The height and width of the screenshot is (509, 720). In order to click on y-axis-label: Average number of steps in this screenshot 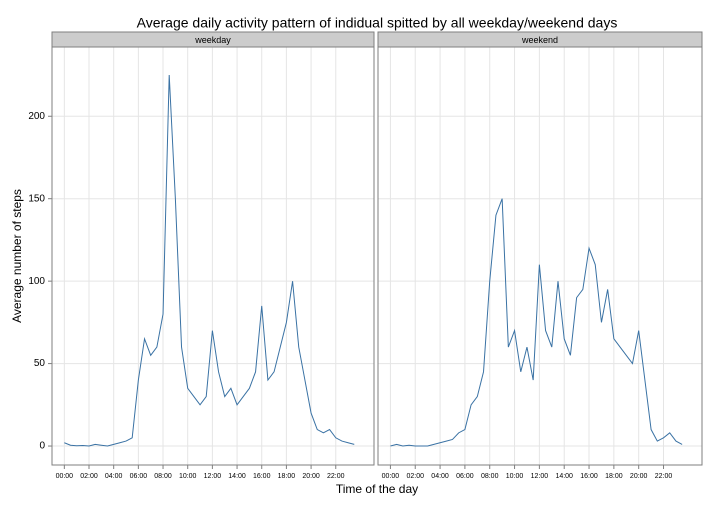, I will do `click(17, 256)`.